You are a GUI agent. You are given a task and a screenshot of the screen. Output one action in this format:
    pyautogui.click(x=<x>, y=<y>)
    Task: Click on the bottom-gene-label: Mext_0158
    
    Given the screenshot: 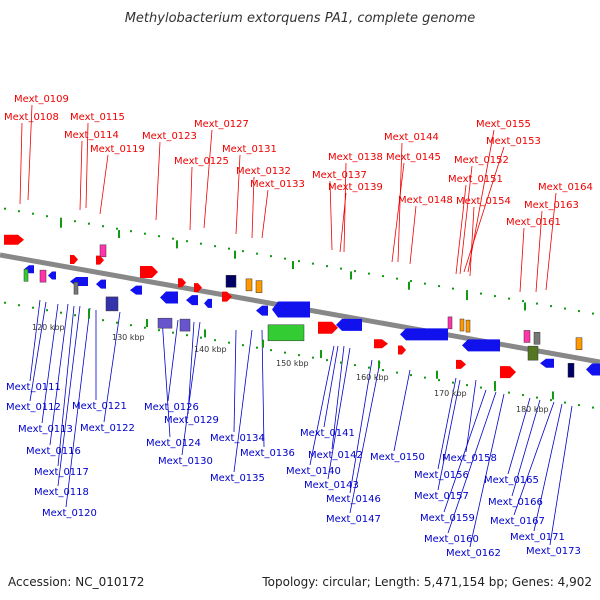 What is the action you would take?
    pyautogui.click(x=469, y=458)
    